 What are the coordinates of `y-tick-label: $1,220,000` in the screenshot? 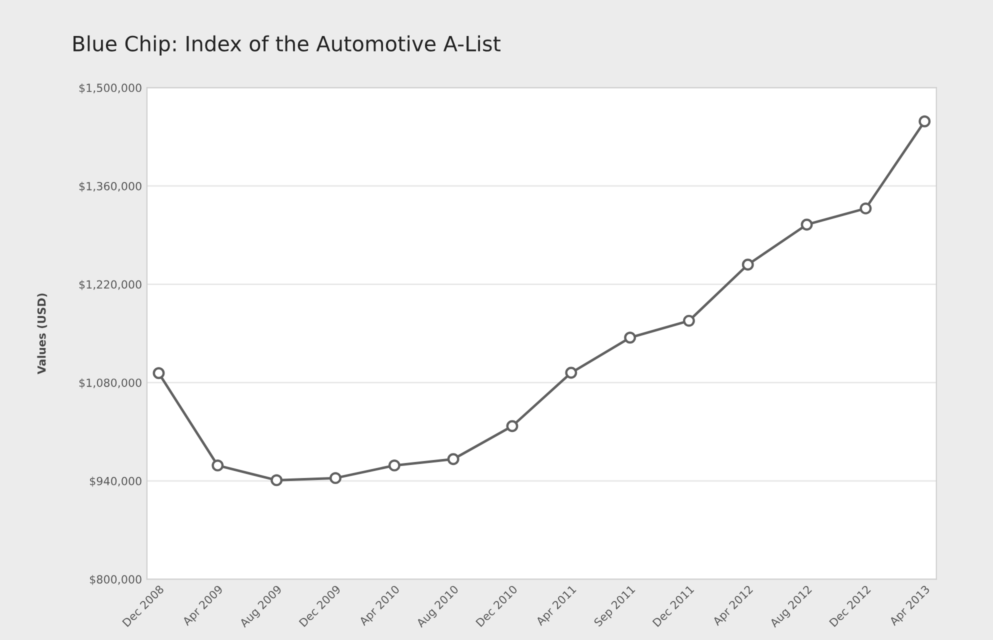 It's located at (110, 285).